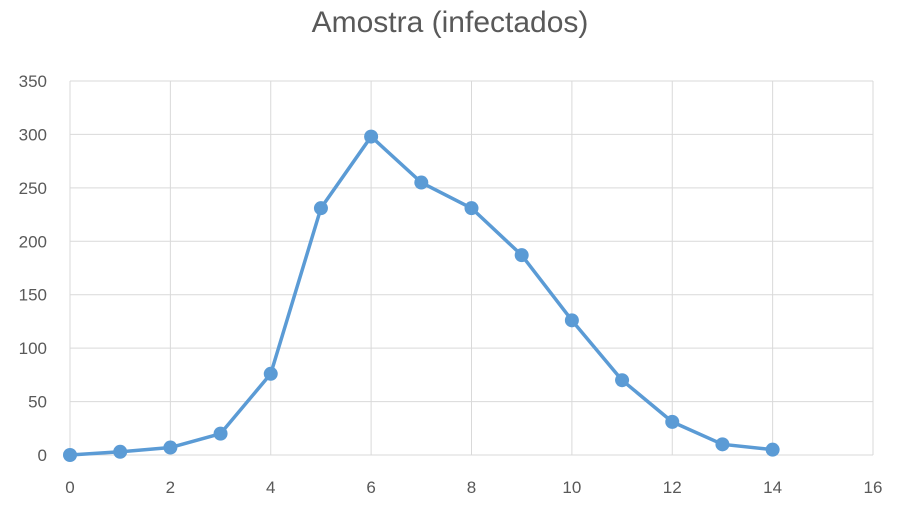  Describe the element at coordinates (672, 487) in the screenshot. I see `x-tick-label: 12` at that location.